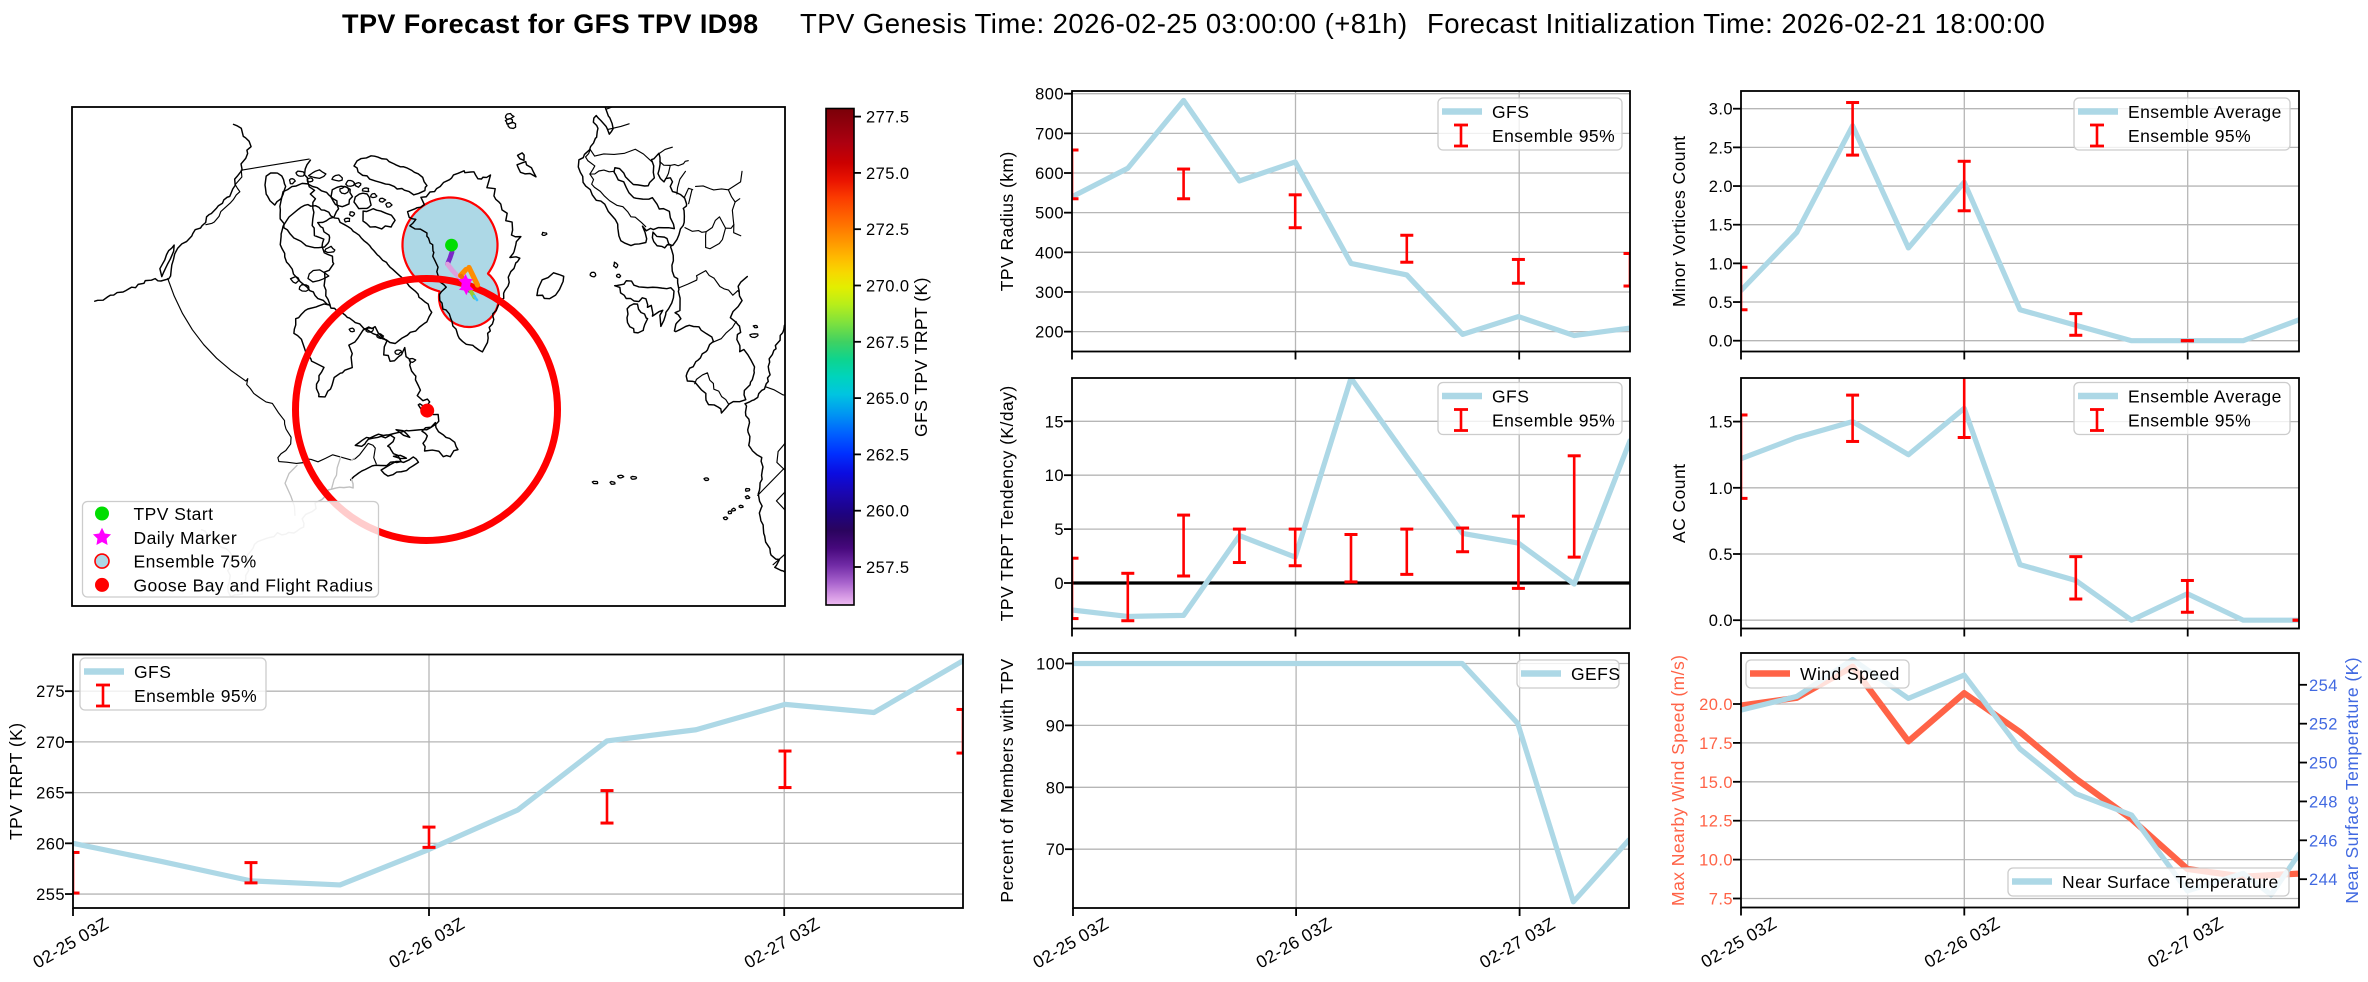 The image size is (2368, 982). I want to click on svg-text: 10.0, so click(1716, 861).